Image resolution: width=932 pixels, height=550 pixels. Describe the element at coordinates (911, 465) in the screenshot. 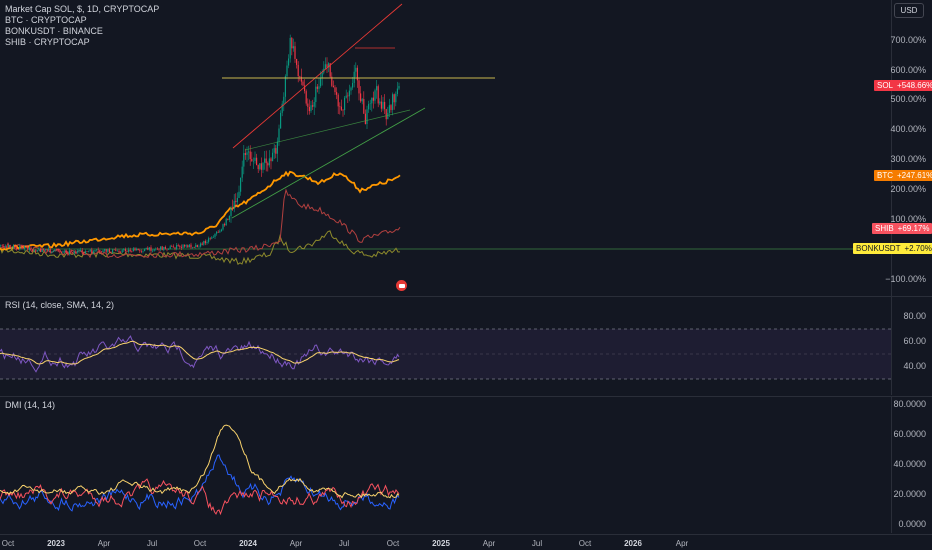

I see `dmi-price-axis: 80.0000 60.0000 40.0000 20.0000 0.0000` at that location.